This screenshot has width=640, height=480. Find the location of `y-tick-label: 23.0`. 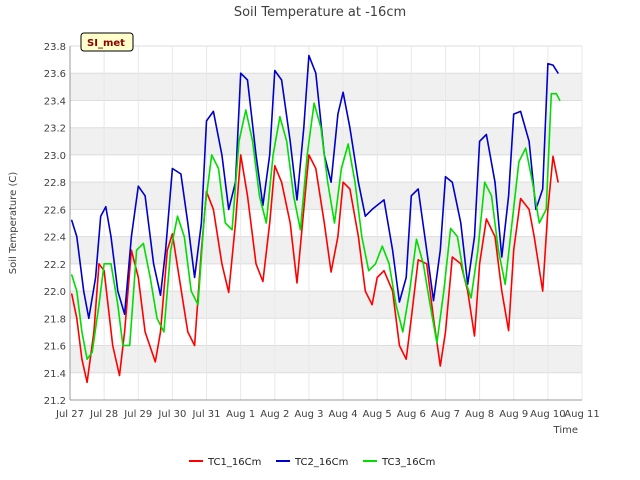

y-tick-label: 23.0 is located at coordinates (55, 156).